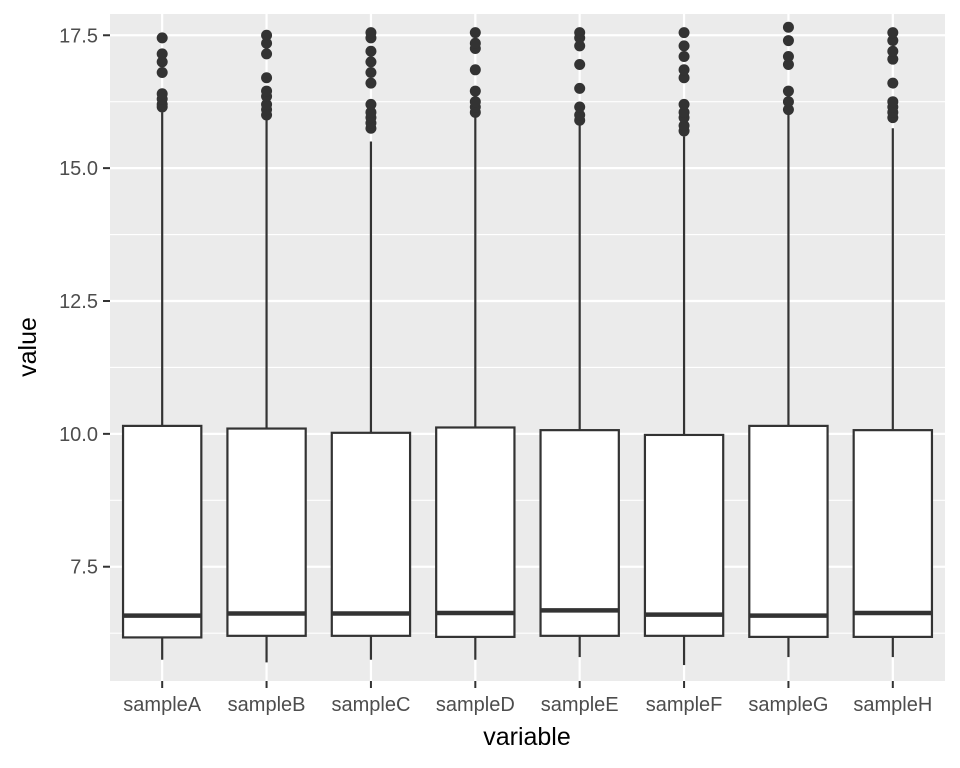  I want to click on x-tick-label: sampleH, so click(892, 705).